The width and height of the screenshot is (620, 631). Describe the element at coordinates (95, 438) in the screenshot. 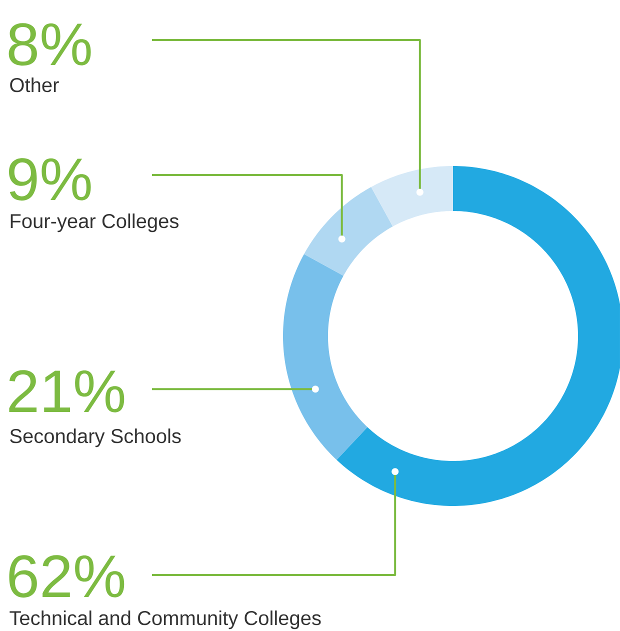

I see `slice-label: Secondary Schools` at that location.